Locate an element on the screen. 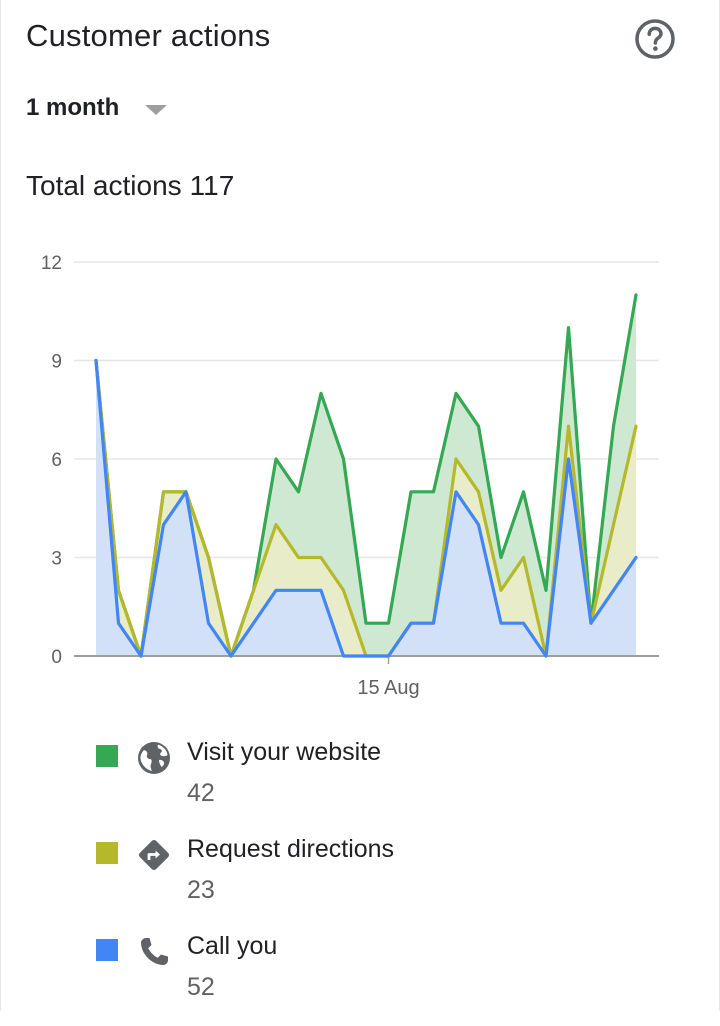 This screenshot has height=1026, width=720. legend-item-directions: Request directions 23 is located at coordinates (376, 880).